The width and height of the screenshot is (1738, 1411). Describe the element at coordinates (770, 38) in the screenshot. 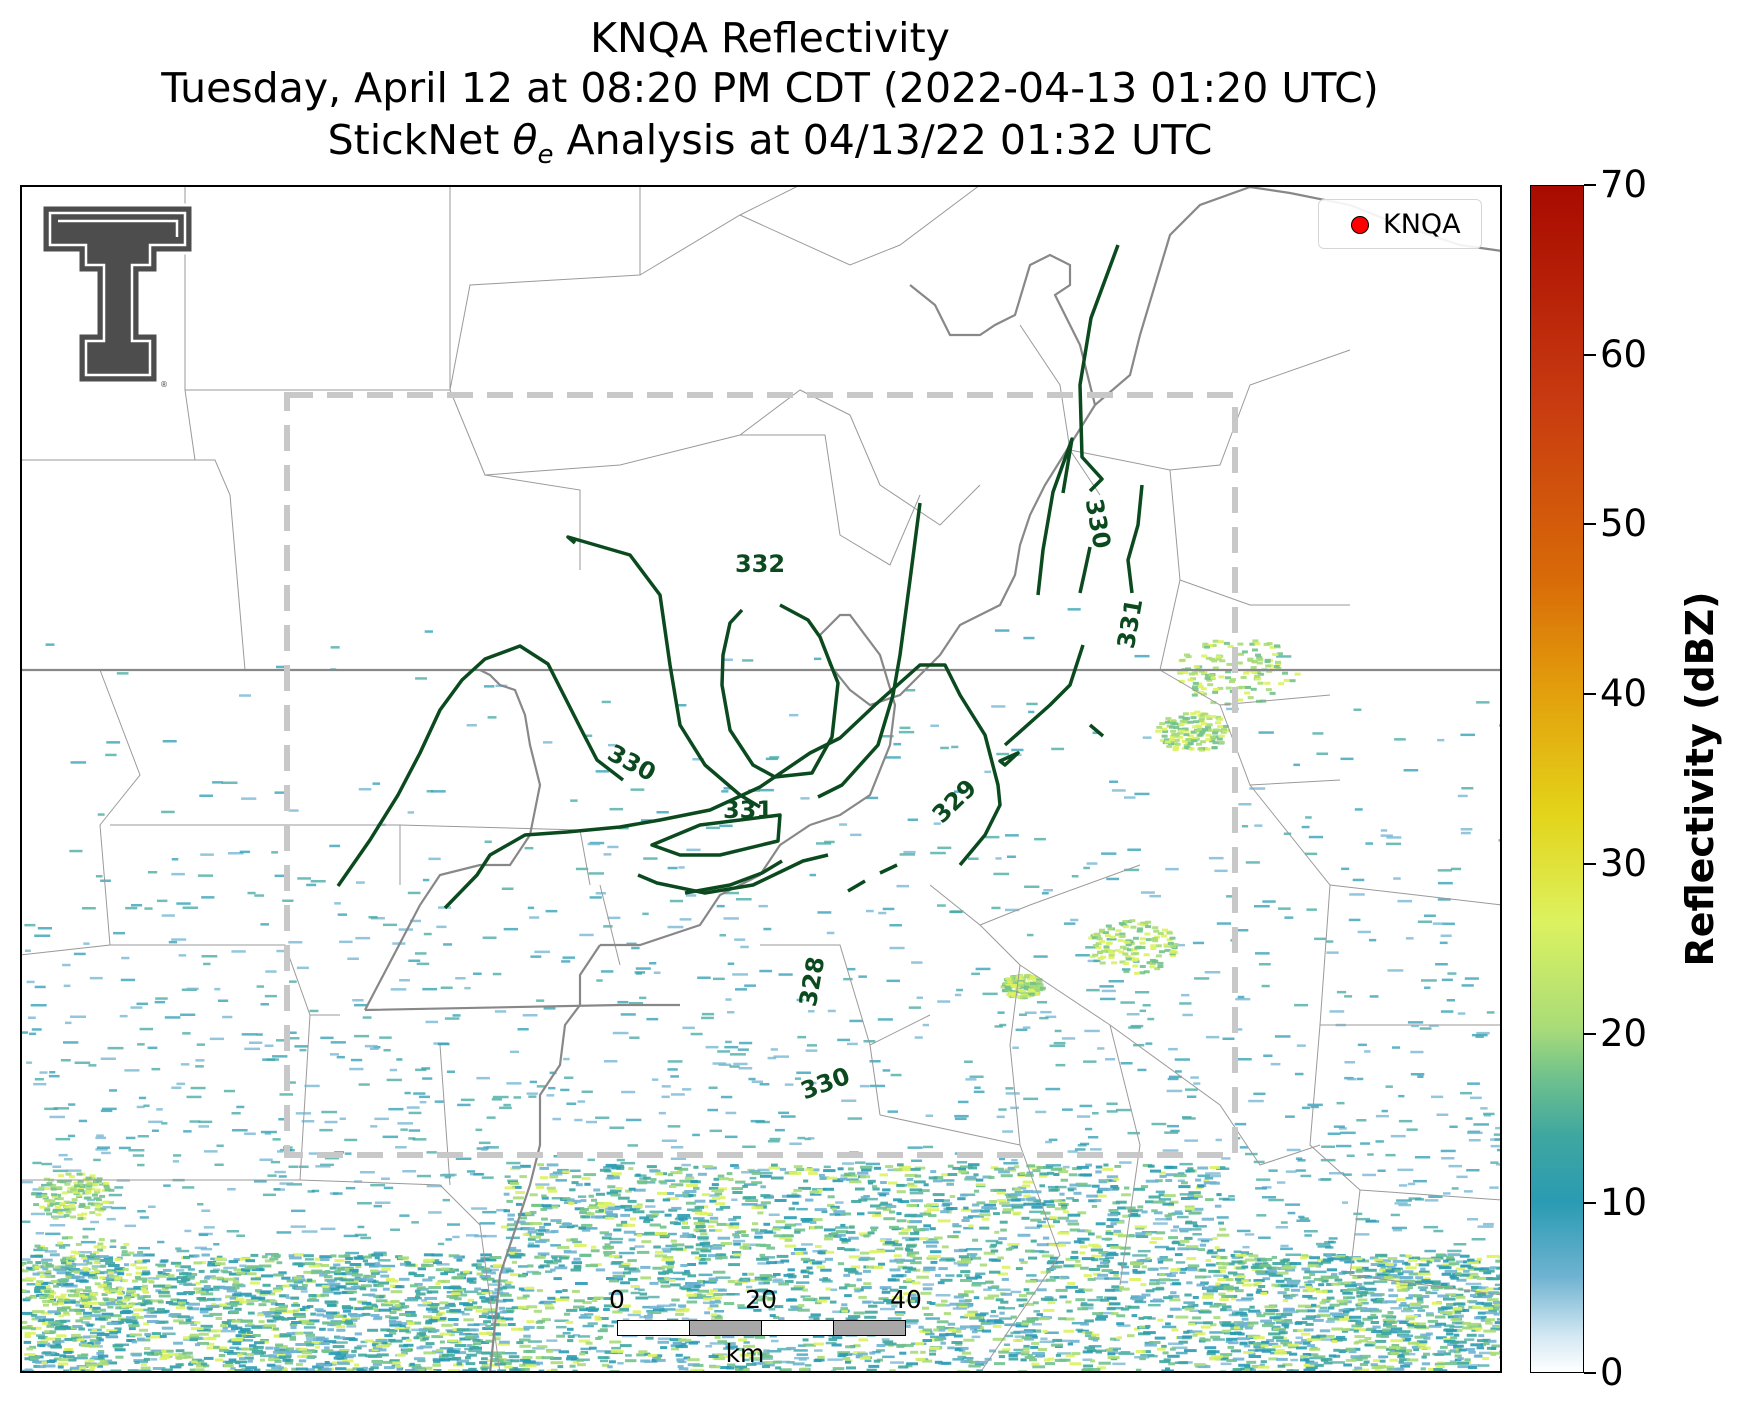

I see `map-title: KNQA Reflectivity` at that location.